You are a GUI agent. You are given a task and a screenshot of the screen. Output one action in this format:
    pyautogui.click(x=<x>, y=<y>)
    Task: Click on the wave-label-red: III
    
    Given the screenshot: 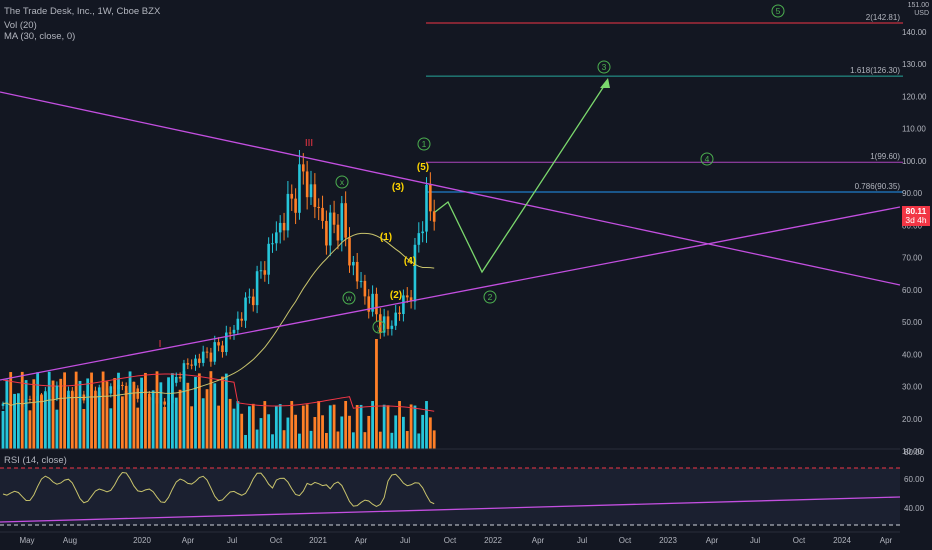 What is the action you would take?
    pyautogui.click(x=309, y=143)
    